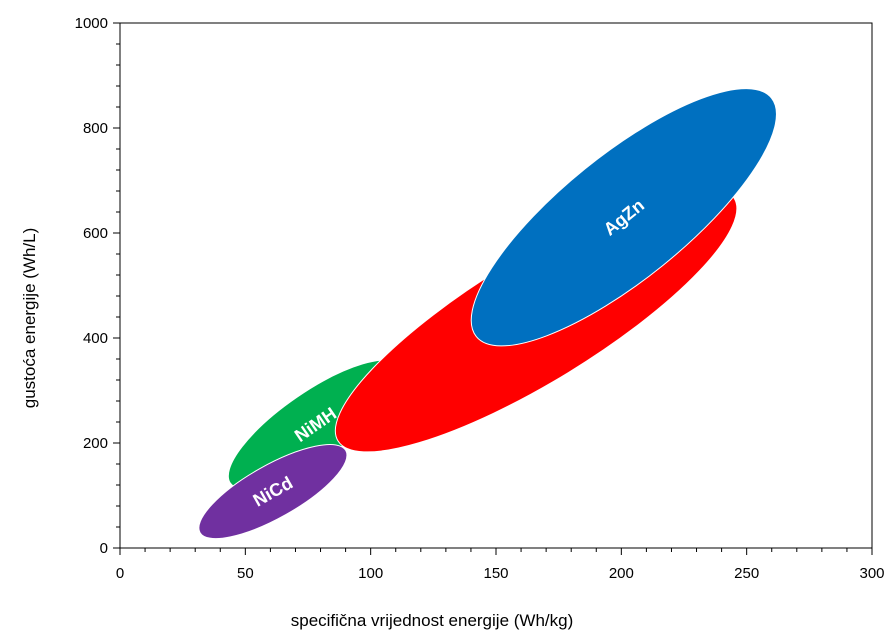 Image resolution: width=893 pixels, height=635 pixels. Describe the element at coordinates (871, 573) in the screenshot. I see `x-tick-label: 300` at that location.